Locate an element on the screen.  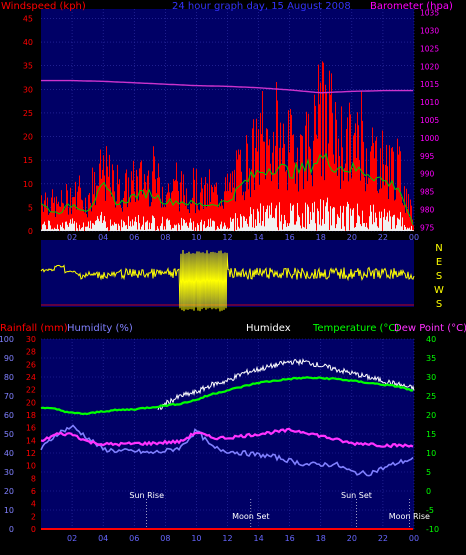
dewpoint-line is located at coordinates (227, 438).